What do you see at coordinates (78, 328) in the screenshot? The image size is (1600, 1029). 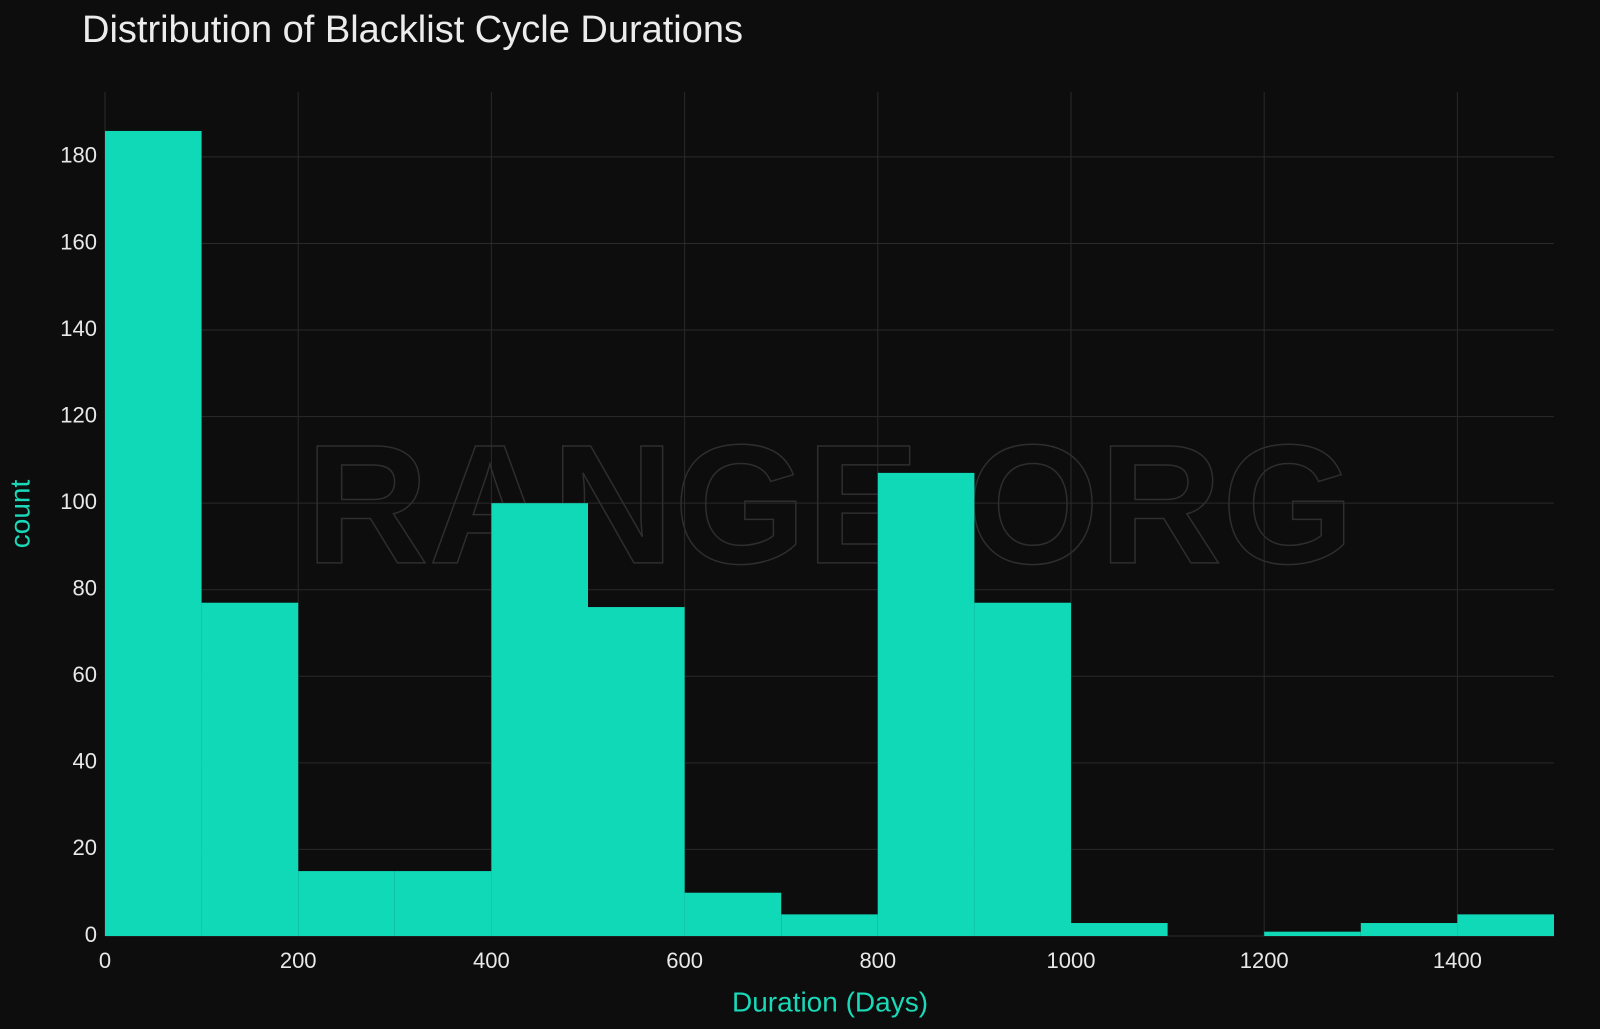 I see `y-tick-label: 140` at bounding box center [78, 328].